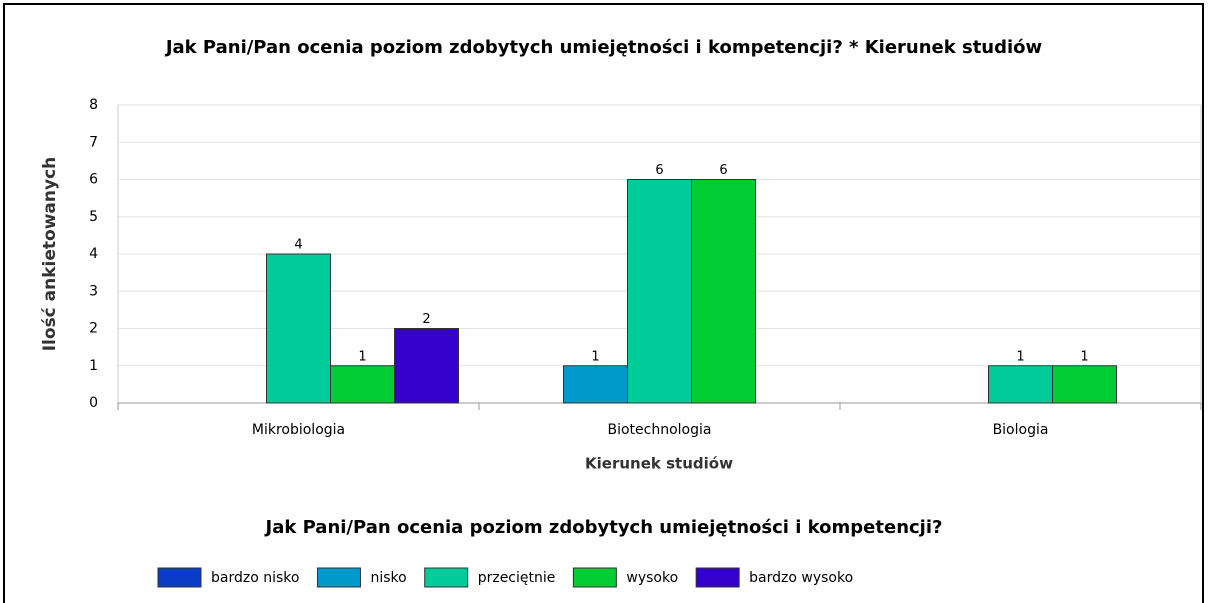 This screenshot has height=603, width=1209. Describe the element at coordinates (388, 578) in the screenshot. I see `legend-label: nisko` at that location.